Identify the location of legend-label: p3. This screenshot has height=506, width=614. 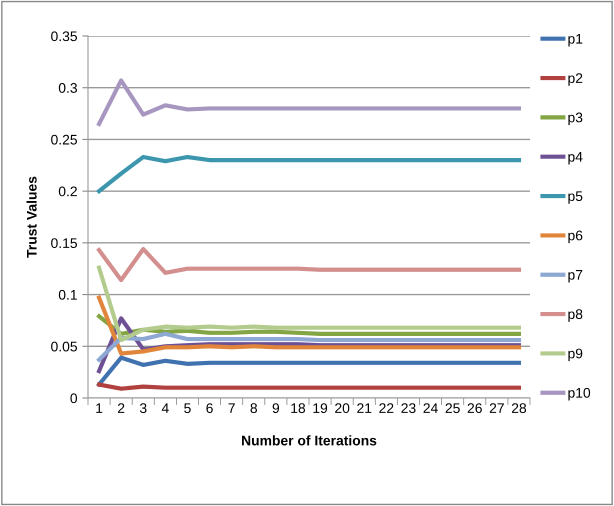
(575, 119).